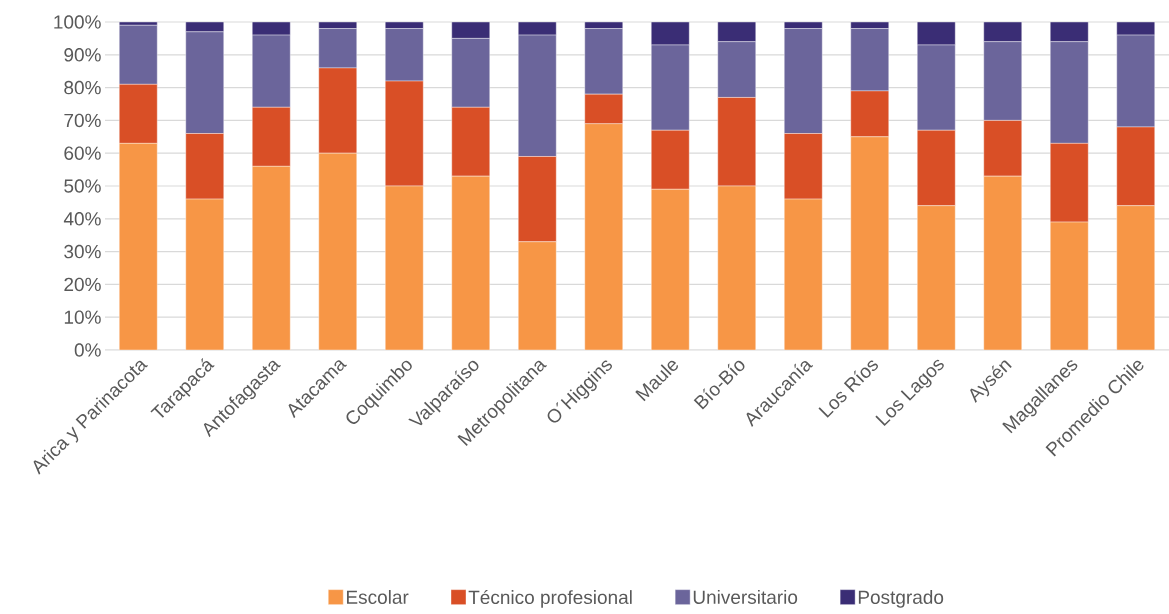  Describe the element at coordinates (550, 598) in the screenshot. I see `legend-label: Técnico profesional` at that location.